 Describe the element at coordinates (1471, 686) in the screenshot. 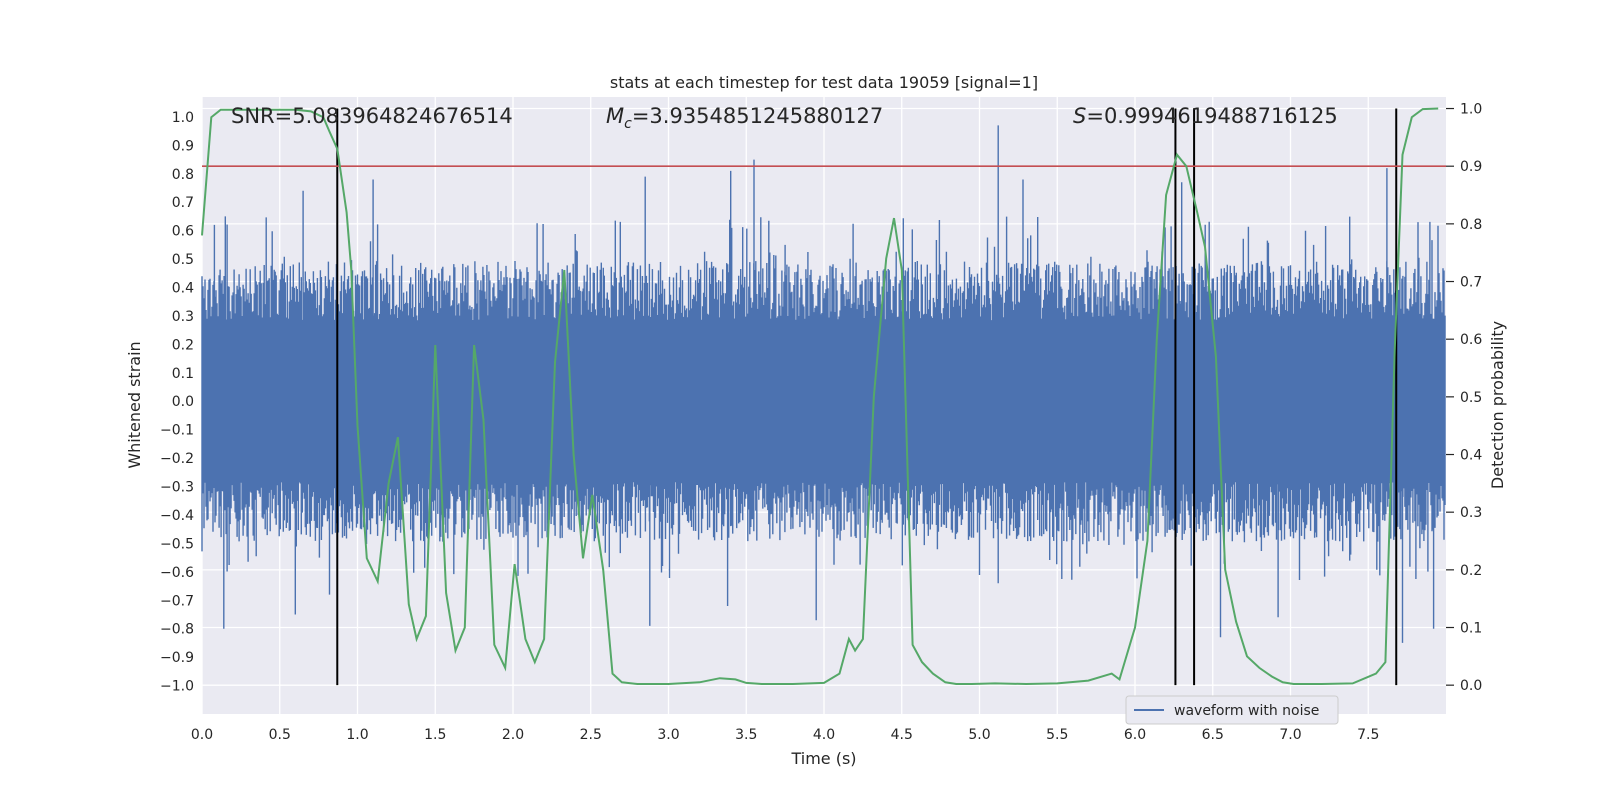

I see `y-right-tick-label: 0.0` at that location.